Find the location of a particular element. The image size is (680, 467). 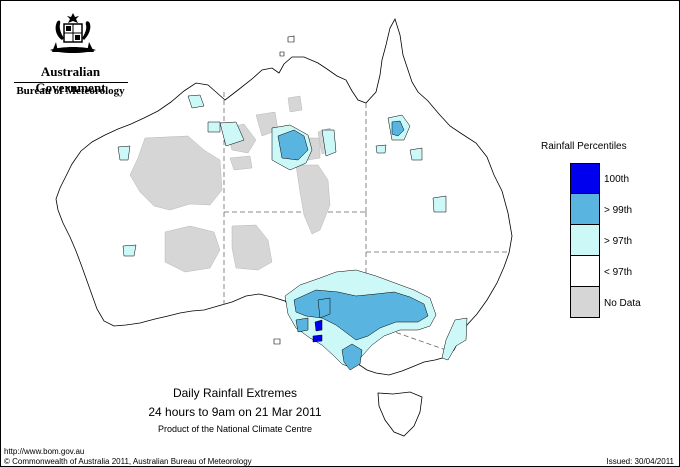

legend-swatch-100th is located at coordinates (585, 178).